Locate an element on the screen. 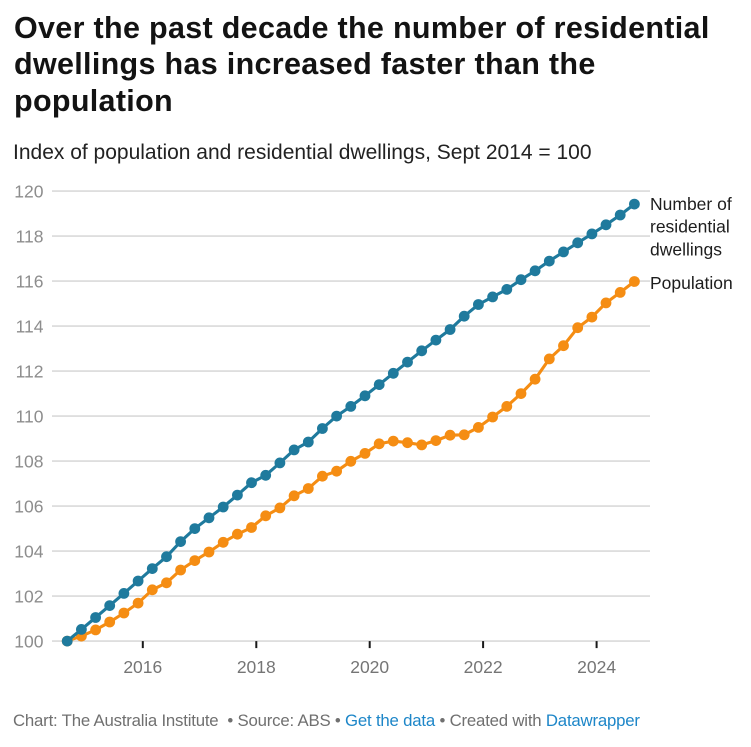  svg-text: 102 is located at coordinates (28, 597).